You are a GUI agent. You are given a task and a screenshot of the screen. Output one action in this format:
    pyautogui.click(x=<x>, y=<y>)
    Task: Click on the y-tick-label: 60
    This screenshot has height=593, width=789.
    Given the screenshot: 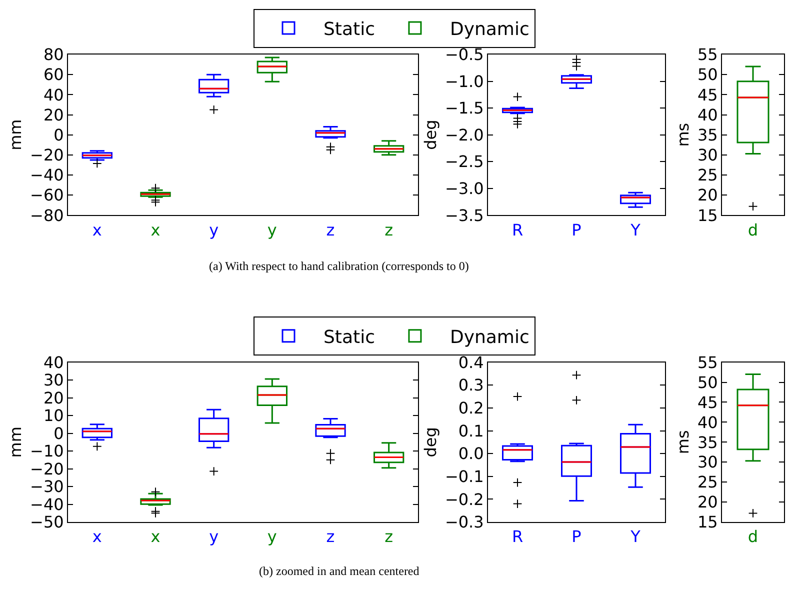 What is the action you would take?
    pyautogui.click(x=53, y=74)
    